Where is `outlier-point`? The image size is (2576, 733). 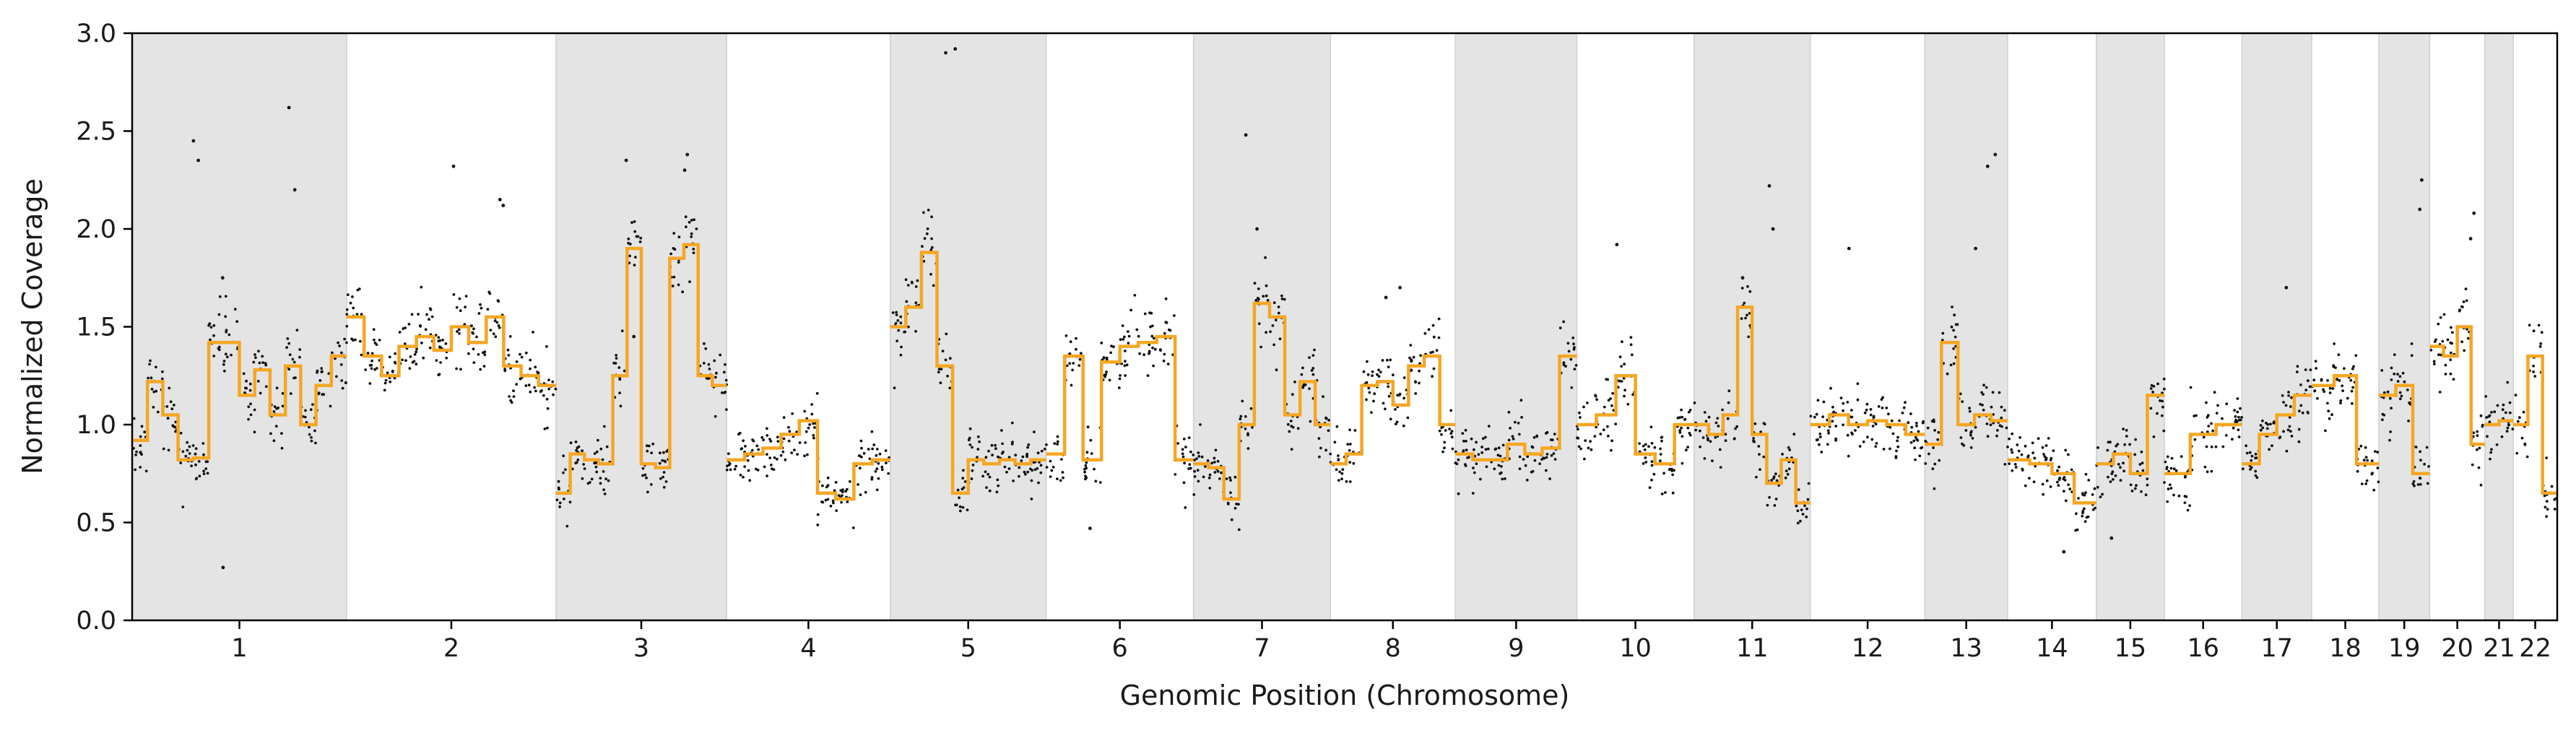
outlier-point is located at coordinates (1769, 186).